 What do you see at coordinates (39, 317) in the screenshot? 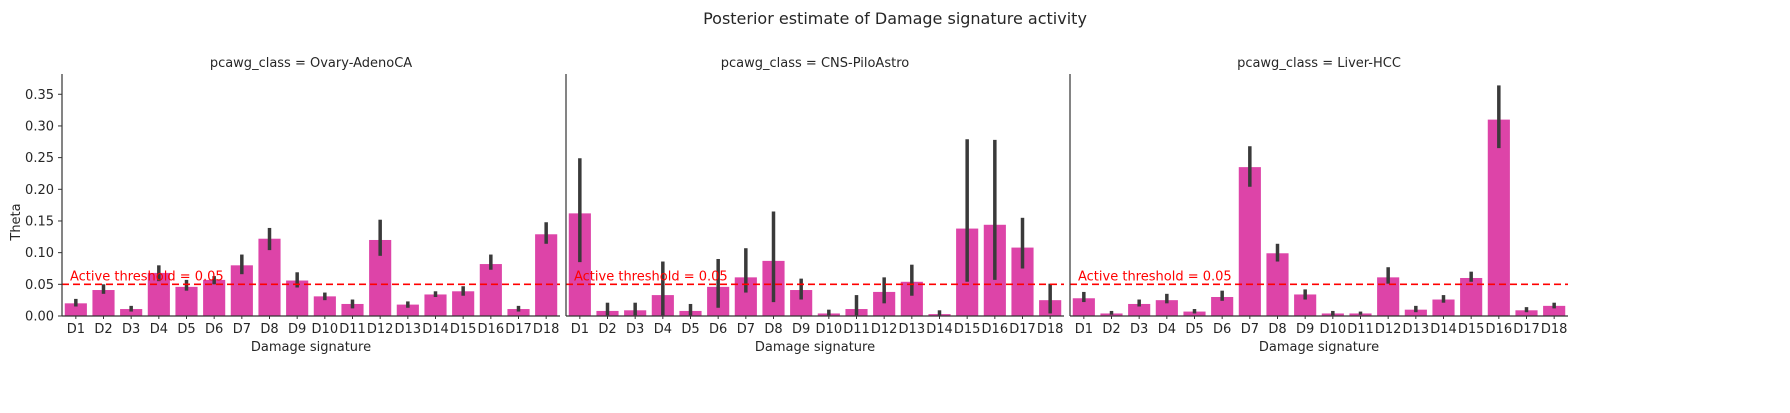
I see `y-tick-label: 0.00` at bounding box center [39, 317].